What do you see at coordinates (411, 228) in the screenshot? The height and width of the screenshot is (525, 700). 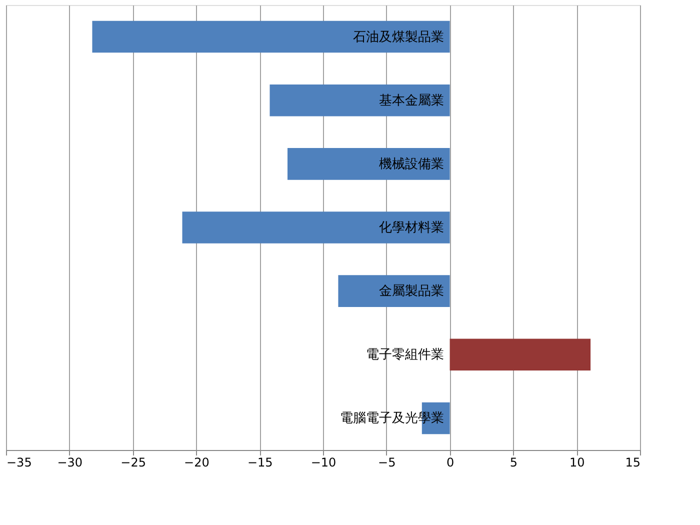 I see `y-tick-label: 化學材料業` at bounding box center [411, 228].